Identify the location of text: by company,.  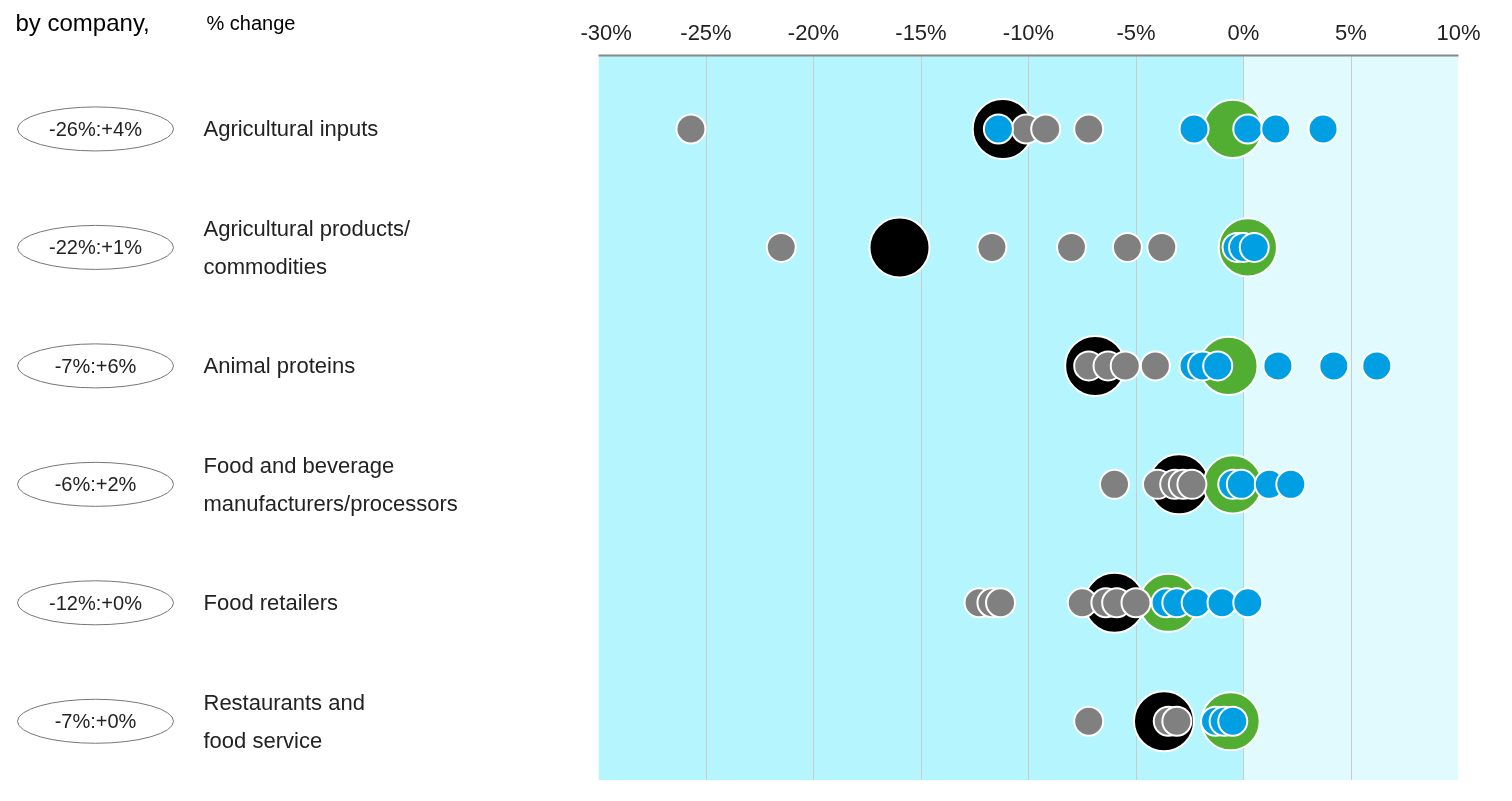
(82, 22).